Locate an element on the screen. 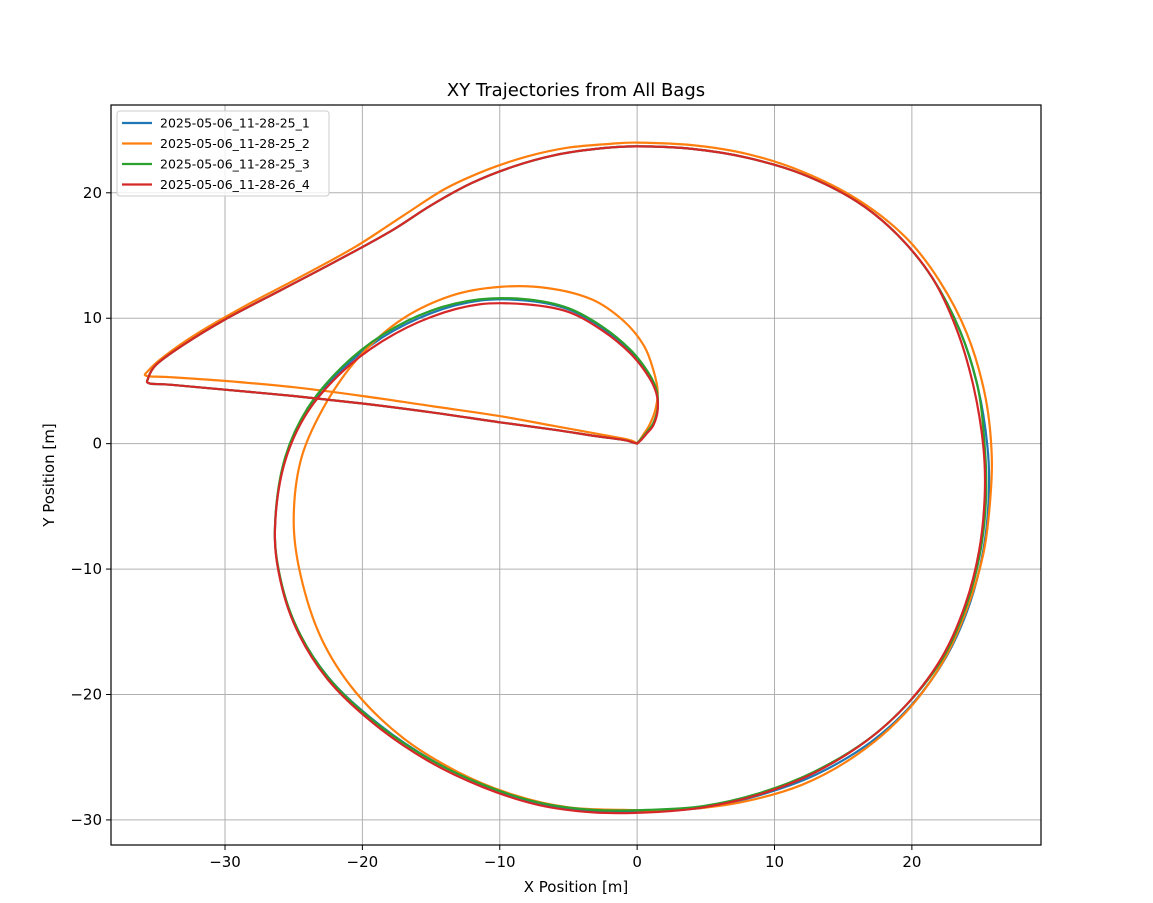 The height and width of the screenshot is (903, 1153). chart-title: XY Trajectories from All Bags is located at coordinates (576, 90).